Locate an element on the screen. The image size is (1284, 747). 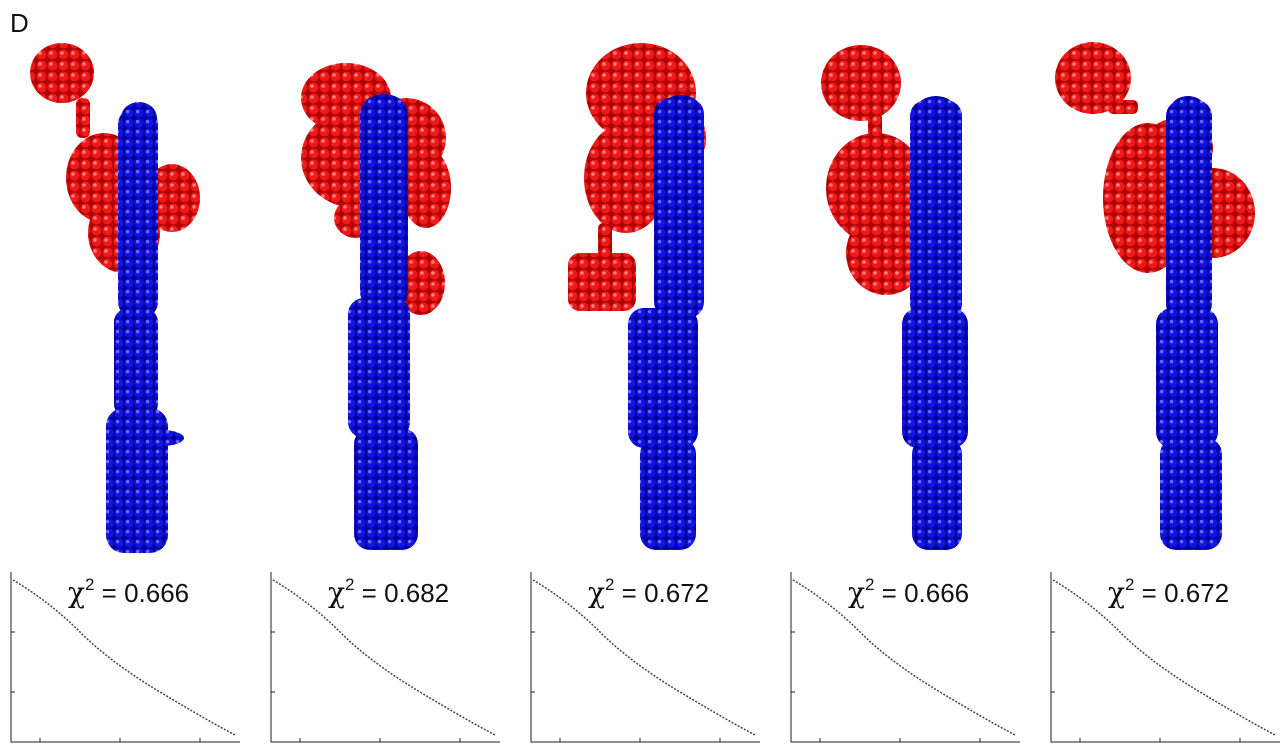
fit-plot-3: χ2 = 0.672 is located at coordinates (646, 658).